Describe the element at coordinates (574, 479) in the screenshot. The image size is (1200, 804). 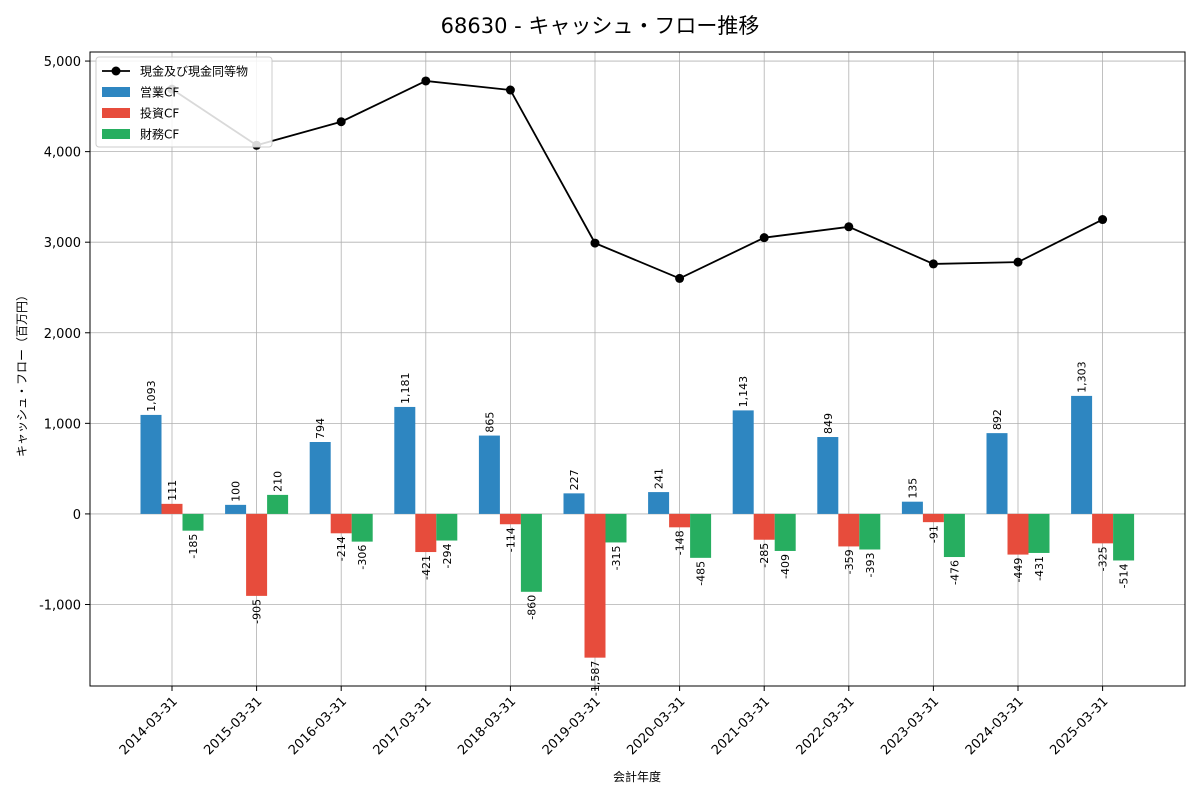
I see `bar-data-label: 227` at that location.